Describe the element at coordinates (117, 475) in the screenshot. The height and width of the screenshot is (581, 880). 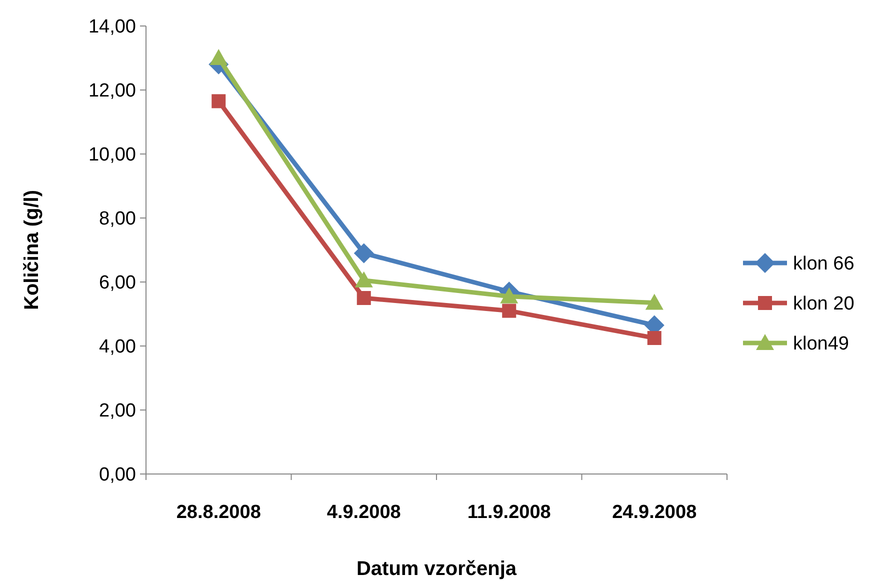
I see `y-tick-label: 0,00` at that location.